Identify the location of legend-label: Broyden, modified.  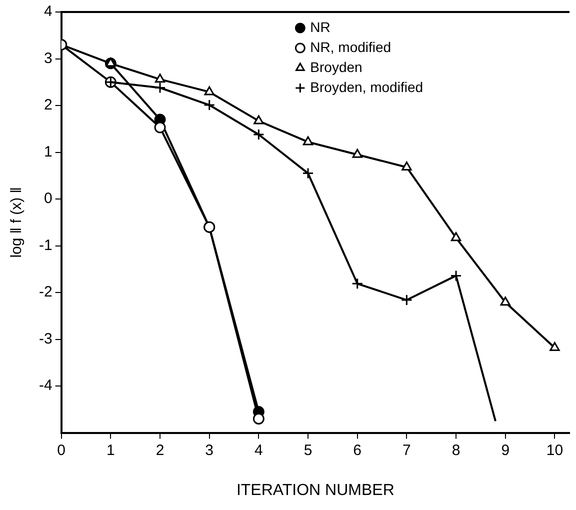
(367, 86).